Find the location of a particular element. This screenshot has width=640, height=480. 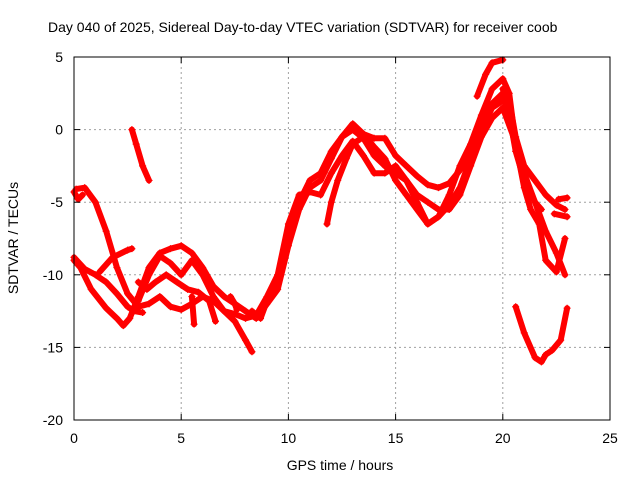

series-trace-j is located at coordinates (234, 303).